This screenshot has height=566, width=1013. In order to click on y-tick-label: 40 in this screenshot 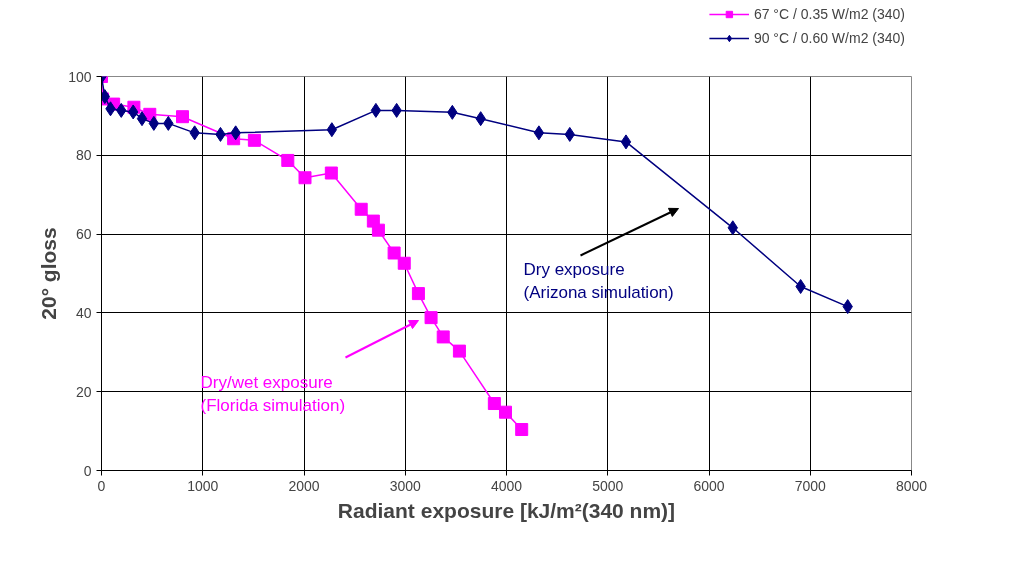, I will do `click(83, 312)`.